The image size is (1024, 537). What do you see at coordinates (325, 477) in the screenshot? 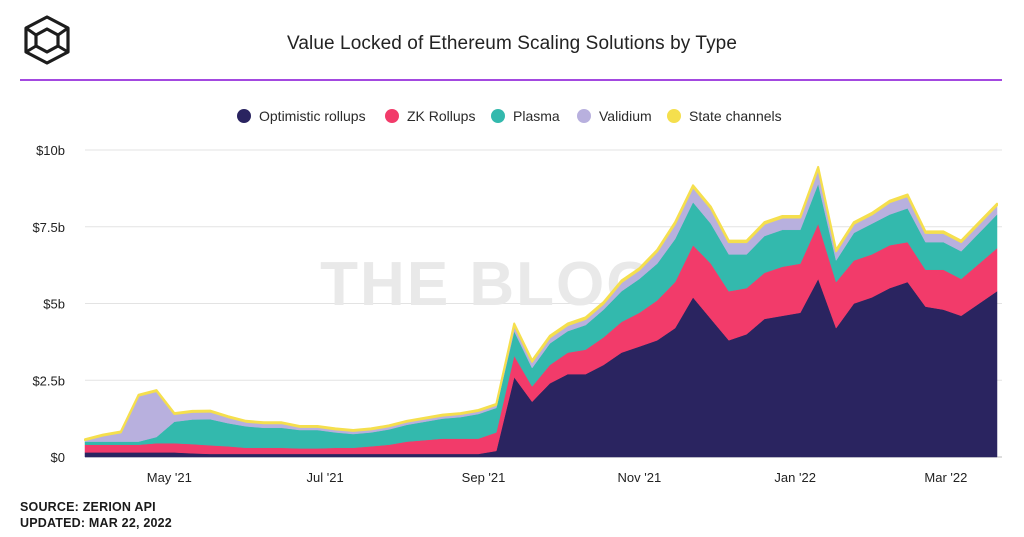
I see `x-tick-label: Jul '21` at bounding box center [325, 477].